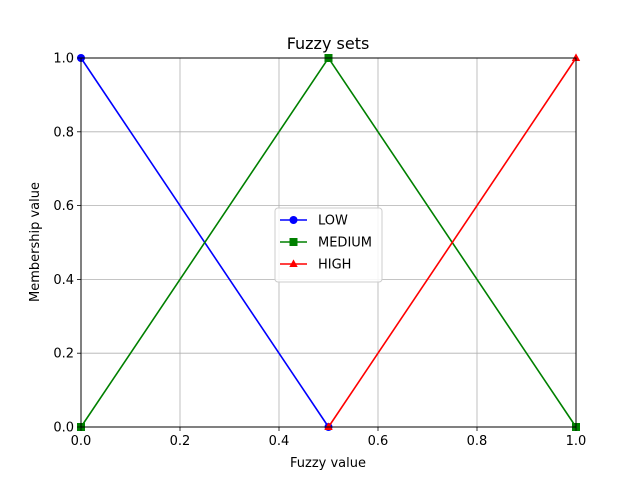 Image resolution: width=640 pixels, height=480 pixels. I want to click on legend-item-medium: MEDIUM, so click(326, 243).